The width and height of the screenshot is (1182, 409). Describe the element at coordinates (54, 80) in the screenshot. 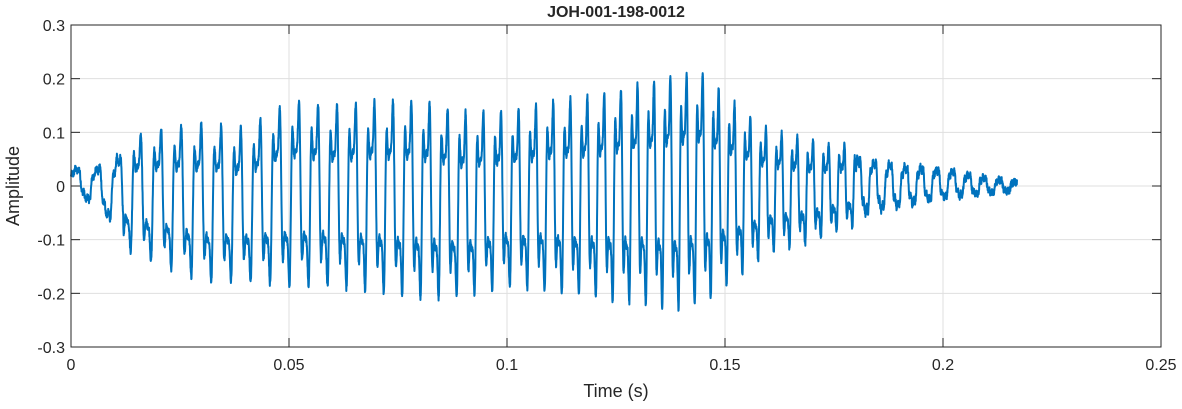

I see `y-tick-label: 0.2` at that location.